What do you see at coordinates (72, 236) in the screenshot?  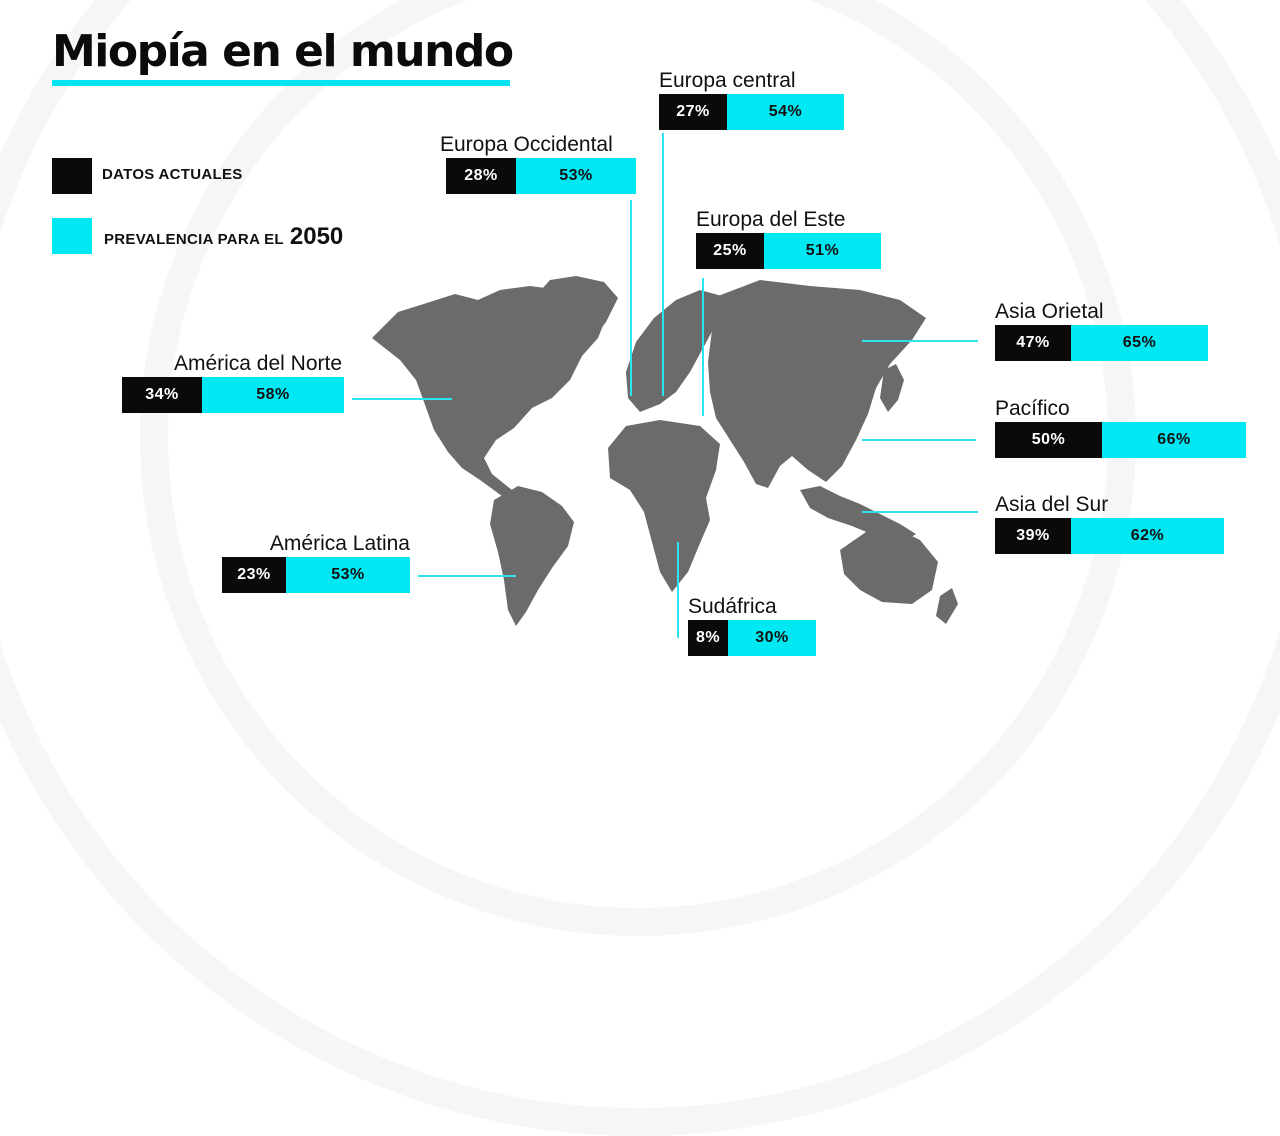 I see `legend-swatch-future` at bounding box center [72, 236].